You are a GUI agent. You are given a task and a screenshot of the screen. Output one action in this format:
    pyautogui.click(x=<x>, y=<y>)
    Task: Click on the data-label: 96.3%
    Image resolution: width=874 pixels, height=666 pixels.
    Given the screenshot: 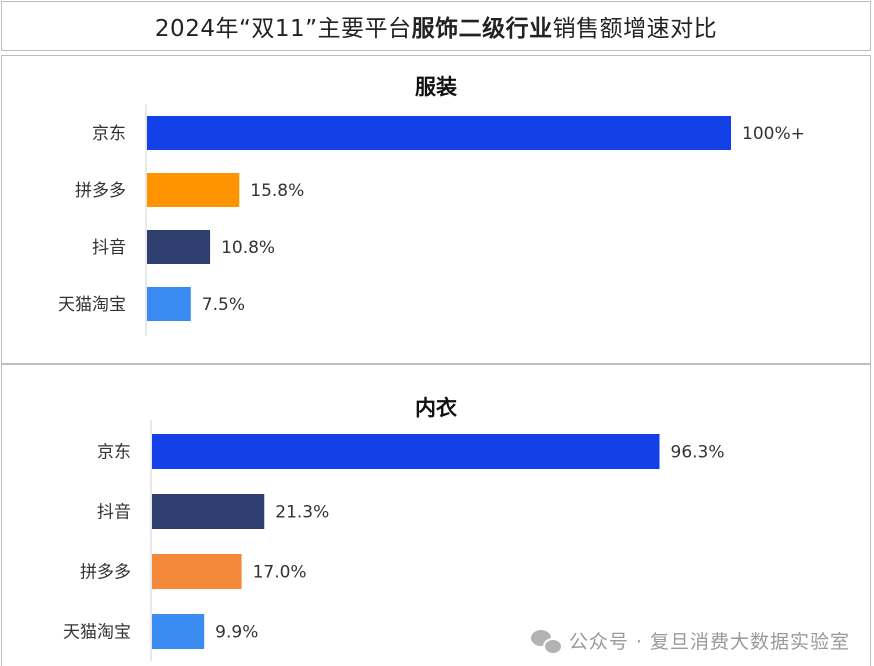 What is the action you would take?
    pyautogui.click(x=698, y=453)
    